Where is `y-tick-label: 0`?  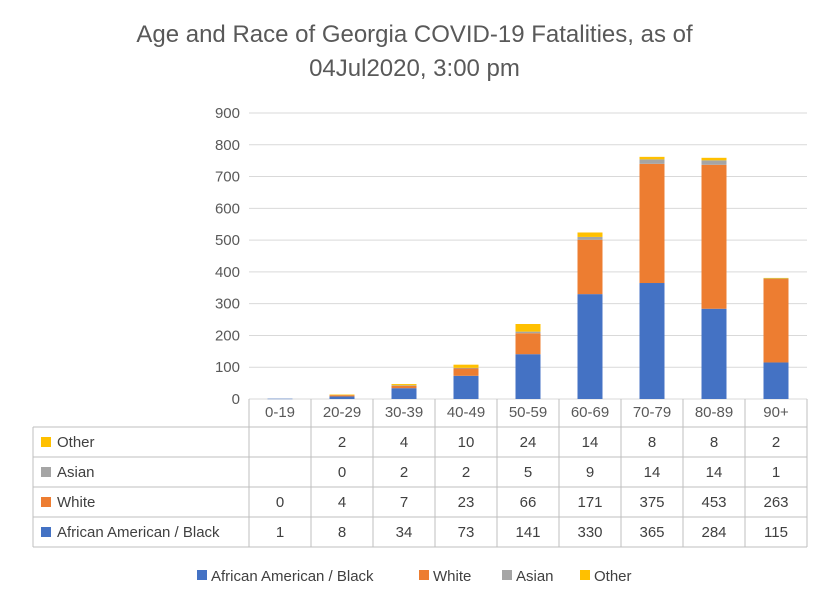 y-tick-label: 0 is located at coordinates (236, 399).